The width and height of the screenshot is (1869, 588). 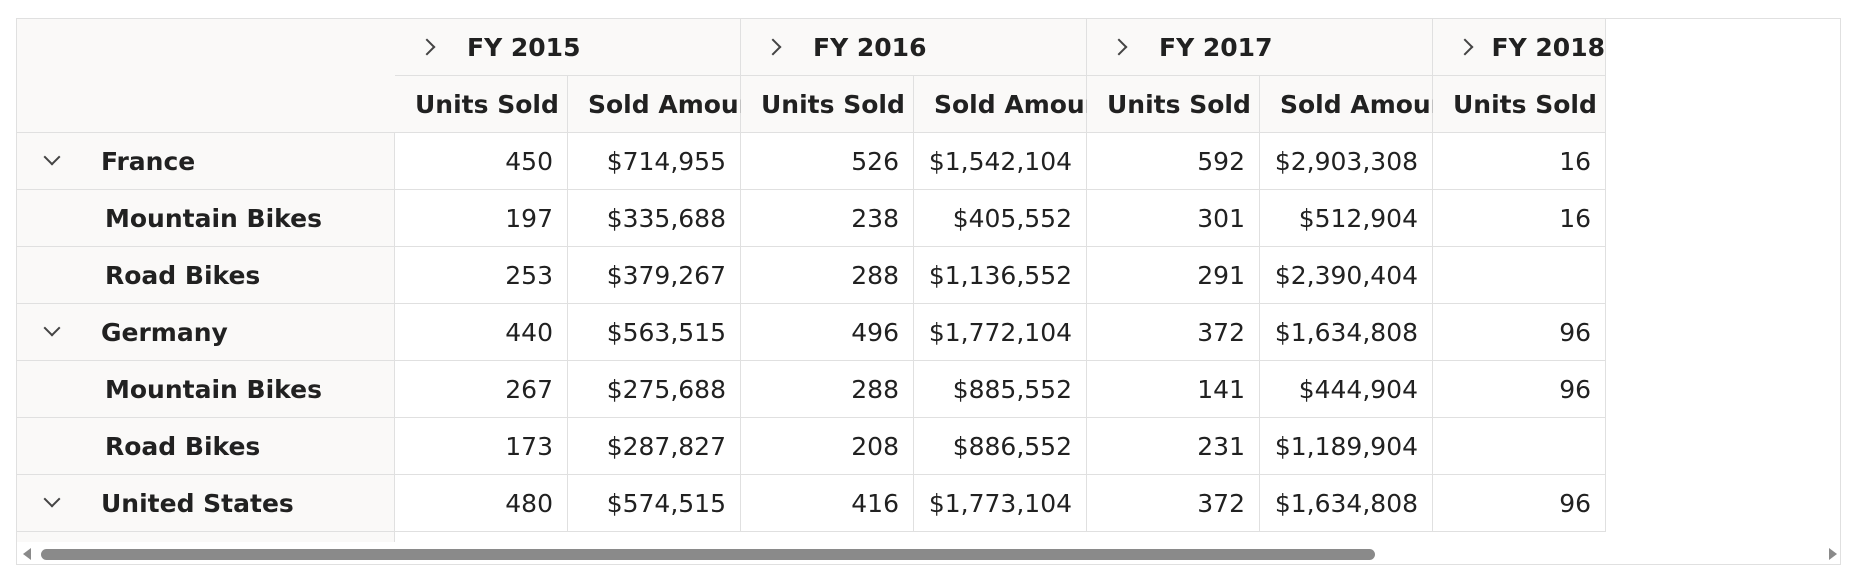 What do you see at coordinates (654, 161) in the screenshot?
I see `value-cell: $714,955` at bounding box center [654, 161].